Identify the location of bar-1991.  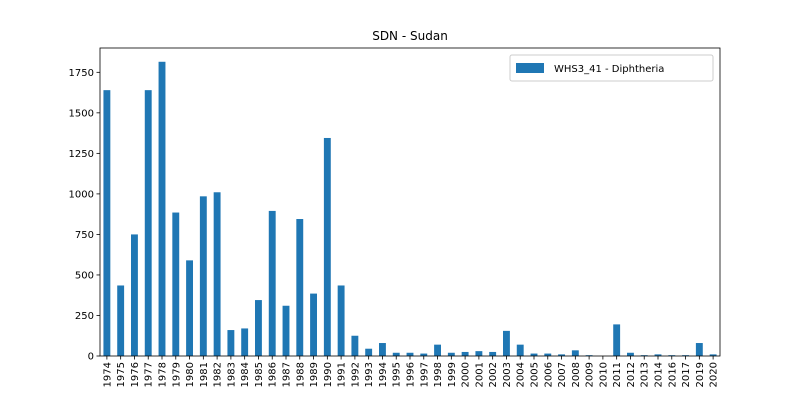
(341, 320).